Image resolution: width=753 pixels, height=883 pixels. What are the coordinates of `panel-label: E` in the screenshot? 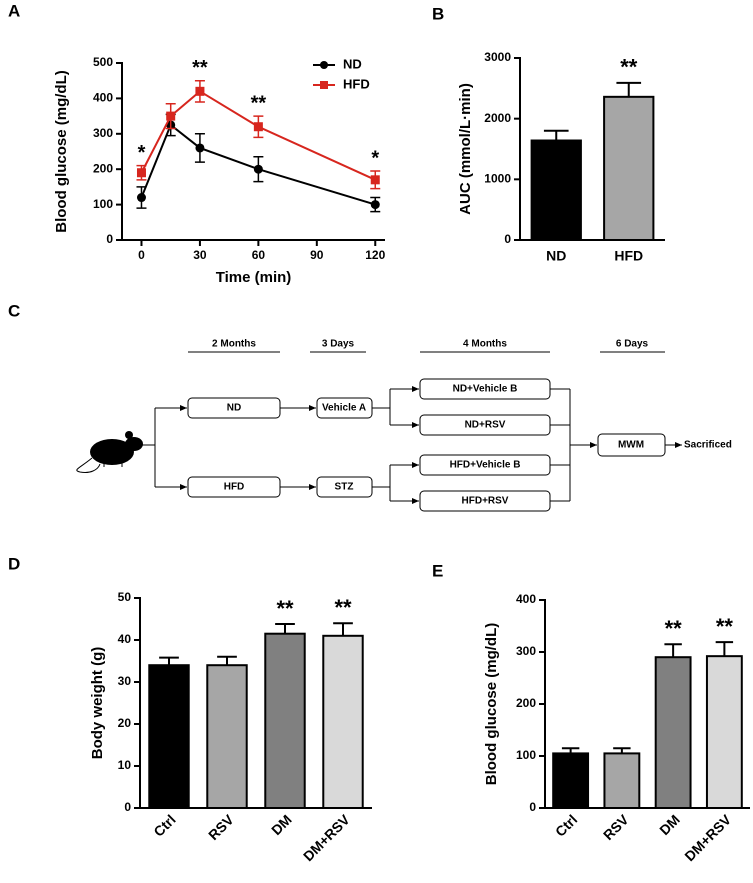 It's located at (437, 570).